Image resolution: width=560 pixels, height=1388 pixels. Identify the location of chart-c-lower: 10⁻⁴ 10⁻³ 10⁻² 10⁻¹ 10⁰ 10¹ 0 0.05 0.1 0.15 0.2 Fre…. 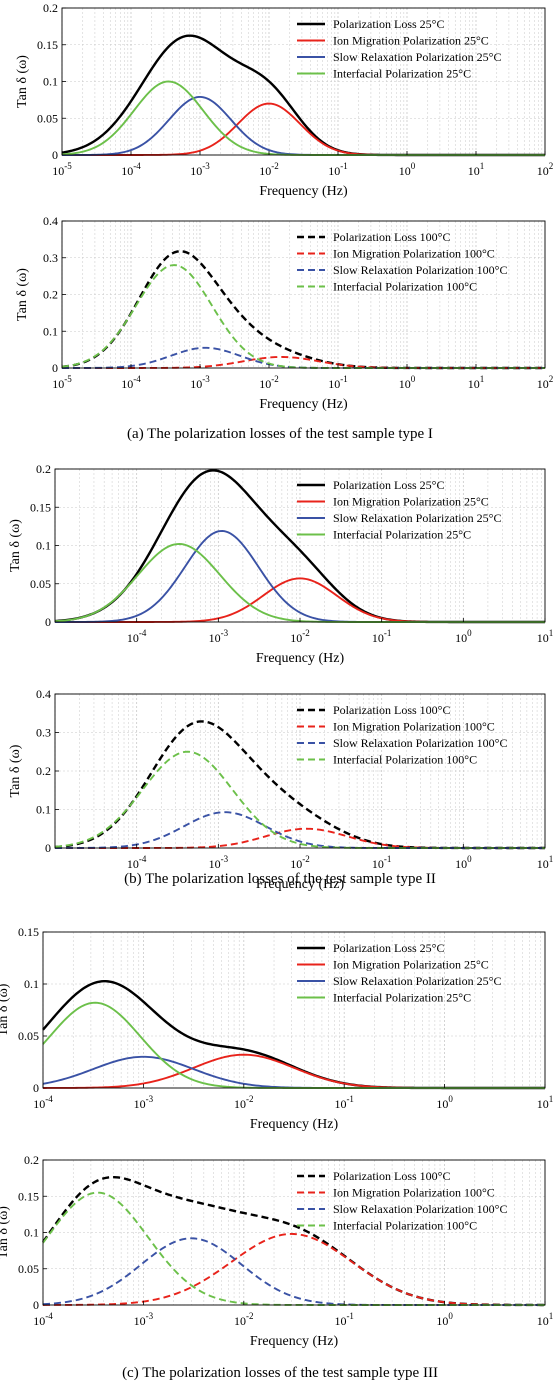
(276, 1251).